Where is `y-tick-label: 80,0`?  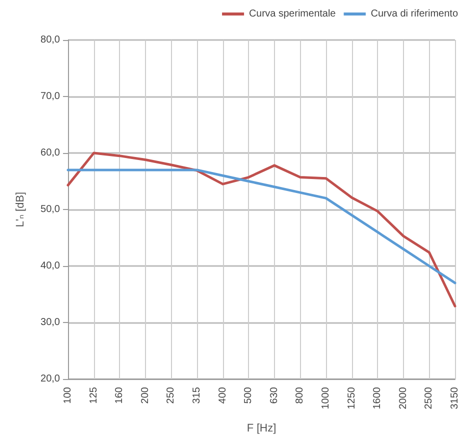
y-tick-label: 80,0 is located at coordinates (50, 40).